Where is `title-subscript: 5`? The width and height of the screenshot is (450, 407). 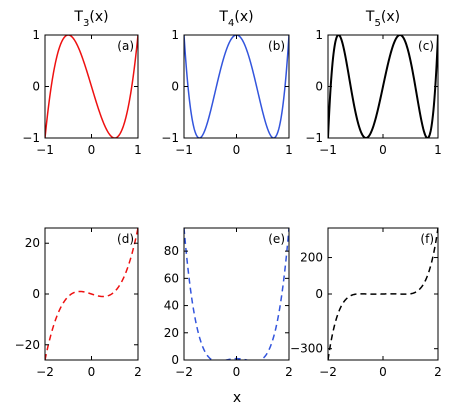
title-subscript: 5 is located at coordinates (377, 23).